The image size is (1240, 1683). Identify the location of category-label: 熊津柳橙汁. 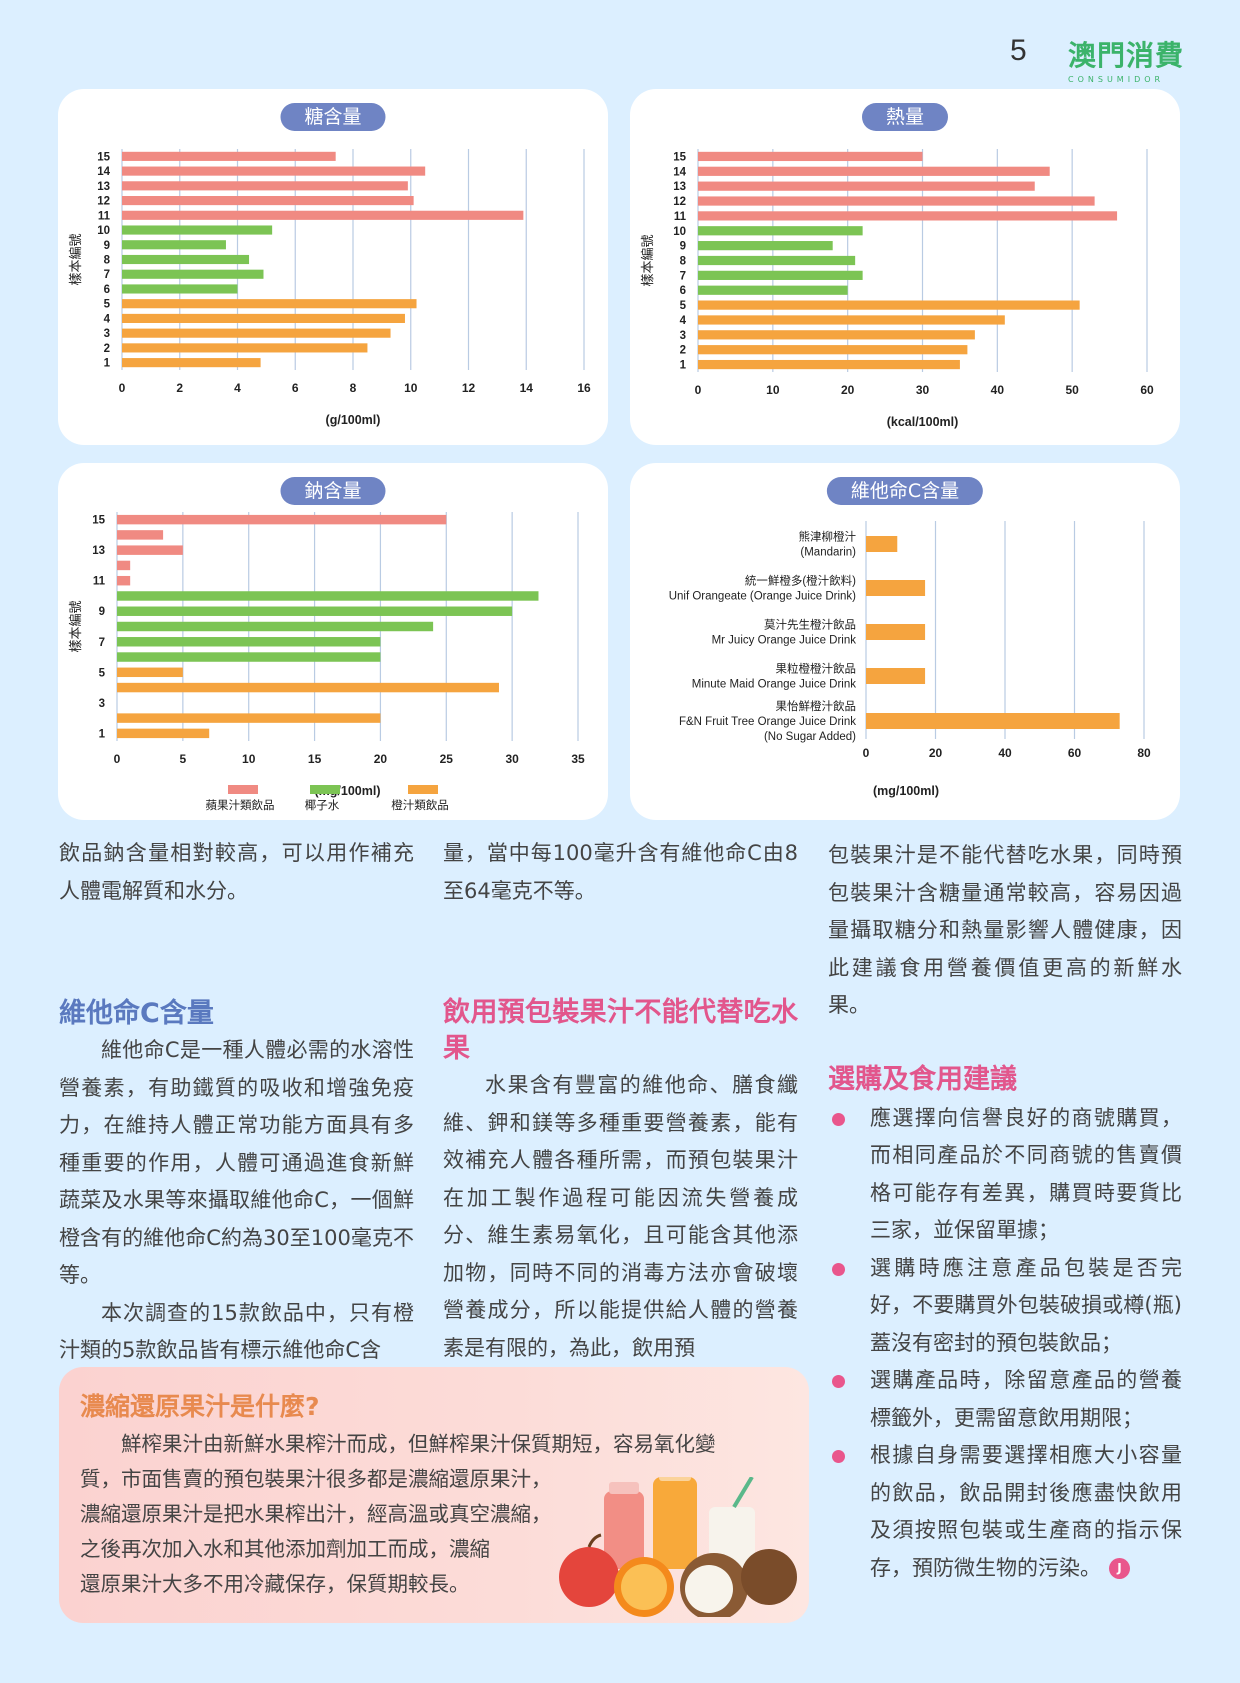
(828, 537).